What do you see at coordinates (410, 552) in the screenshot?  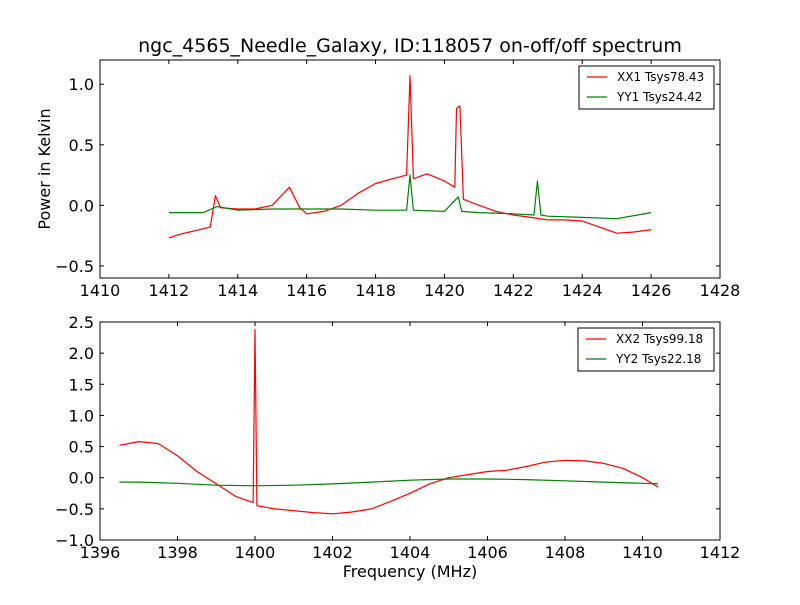 I see `x-tick-label: 1404` at bounding box center [410, 552].